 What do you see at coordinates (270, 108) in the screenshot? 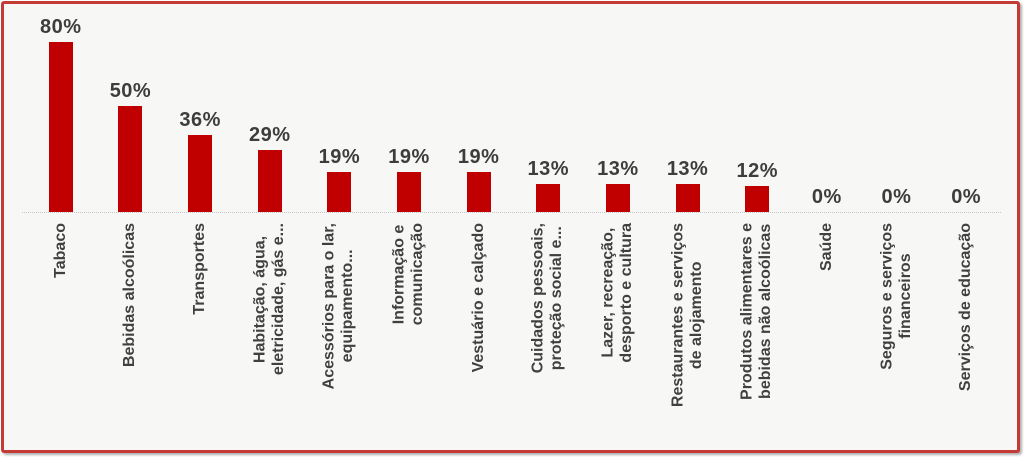
I see `bar-column: 29%` at bounding box center [270, 108].